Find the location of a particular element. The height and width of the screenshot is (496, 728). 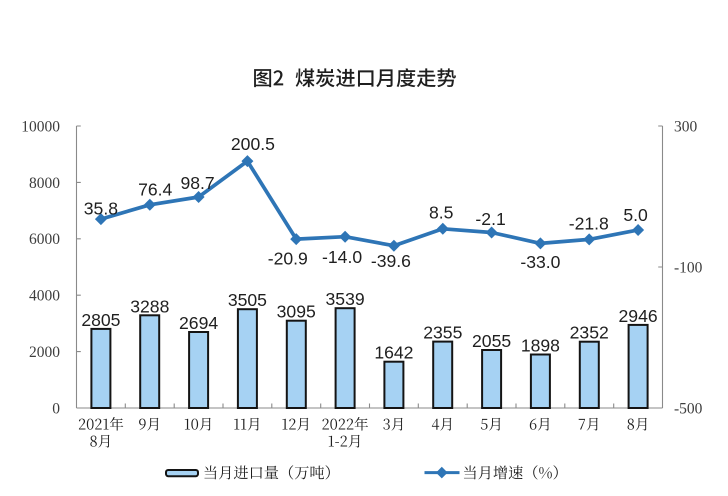

svg-text: 4000 is located at coordinates (44, 296).